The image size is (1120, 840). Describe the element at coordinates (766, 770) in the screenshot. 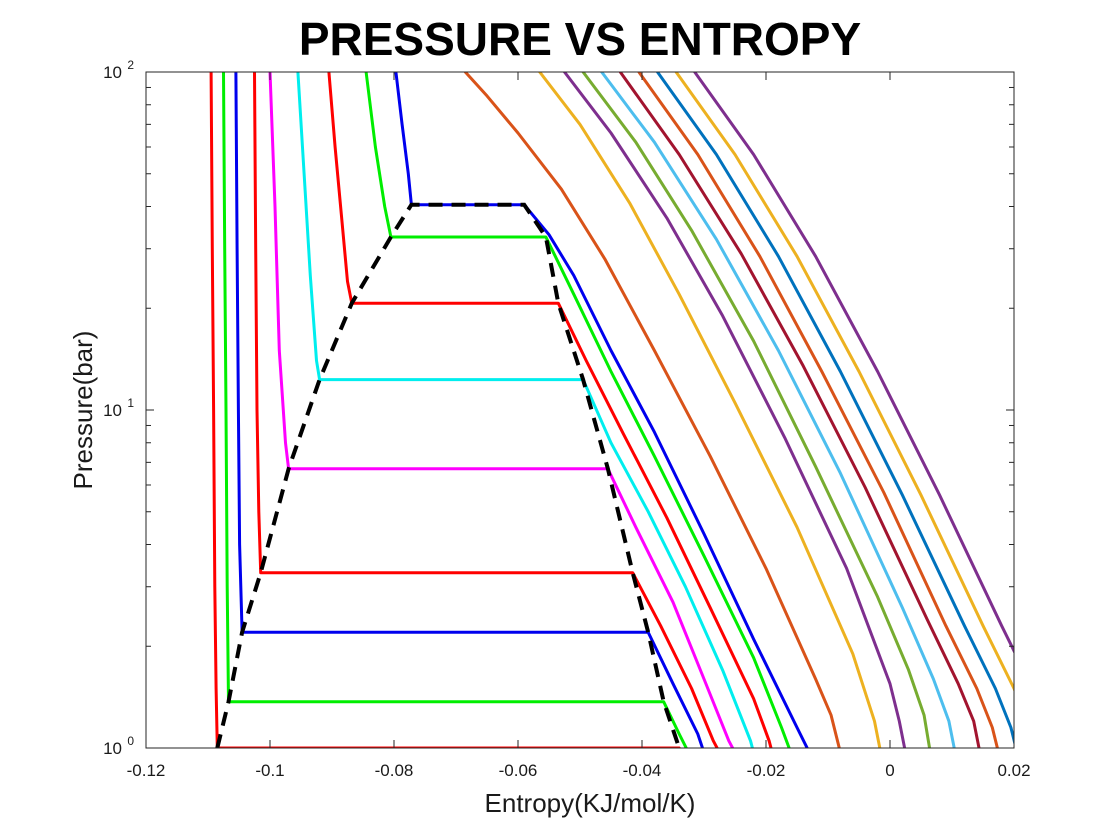

I see `x-tick-label: -0.02` at that location.